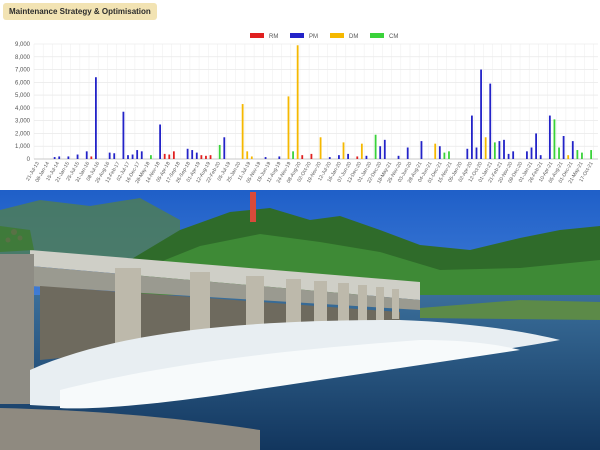 The height and width of the screenshot is (450, 600). What do you see at coordinates (273, 37) in the screenshot?
I see `legend-label-rm: RM` at bounding box center [273, 37].